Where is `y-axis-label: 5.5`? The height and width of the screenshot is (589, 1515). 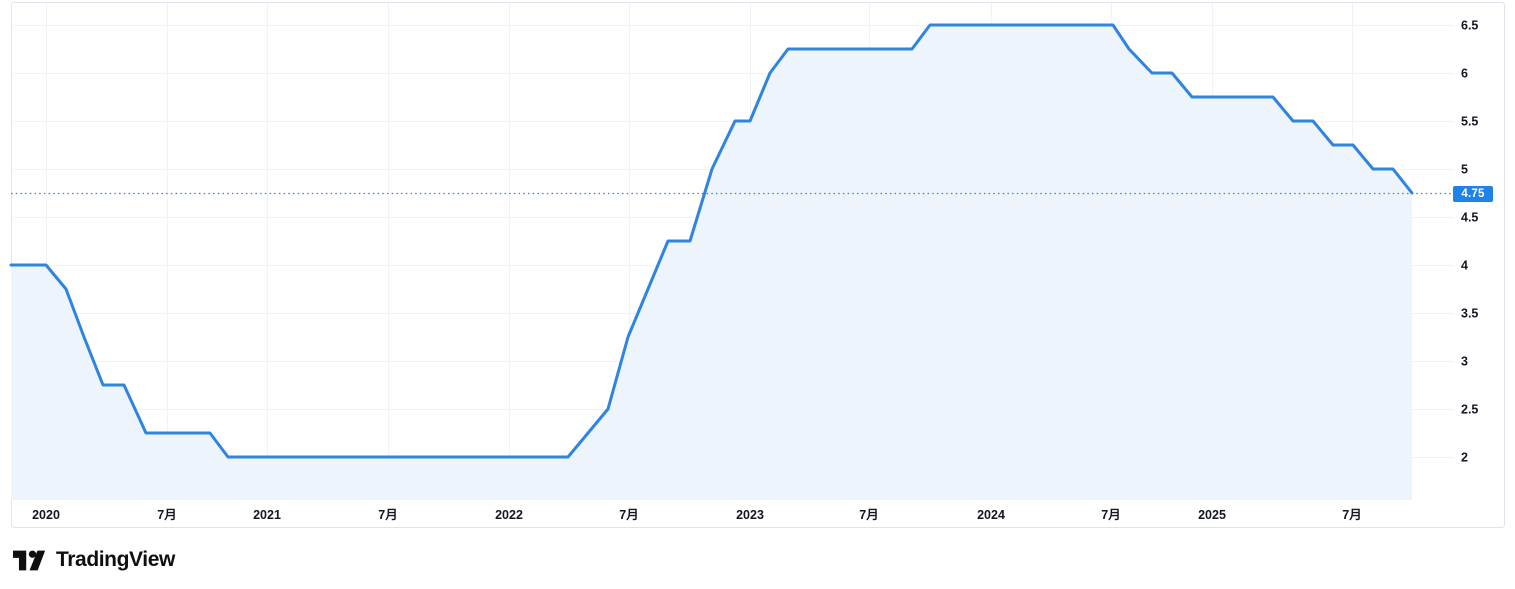
y-axis-label: 5.5 is located at coordinates (1469, 122).